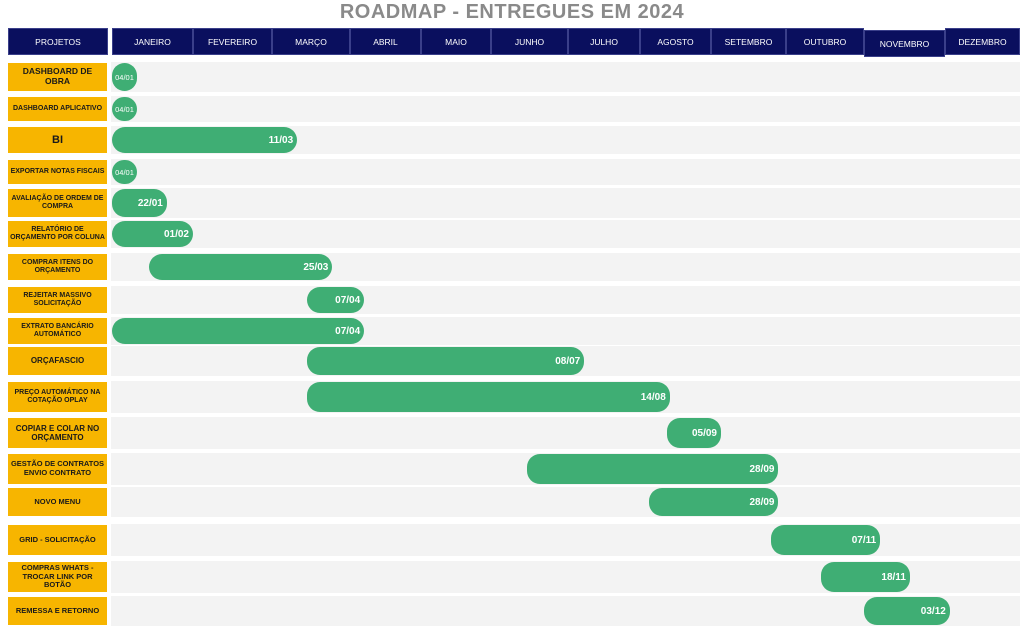 This screenshot has width=1024, height=640. What do you see at coordinates (57, 234) in the screenshot?
I see `project-label: RELATÓRIO DE ORÇAMENTO POR COLUNA` at bounding box center [57, 234].